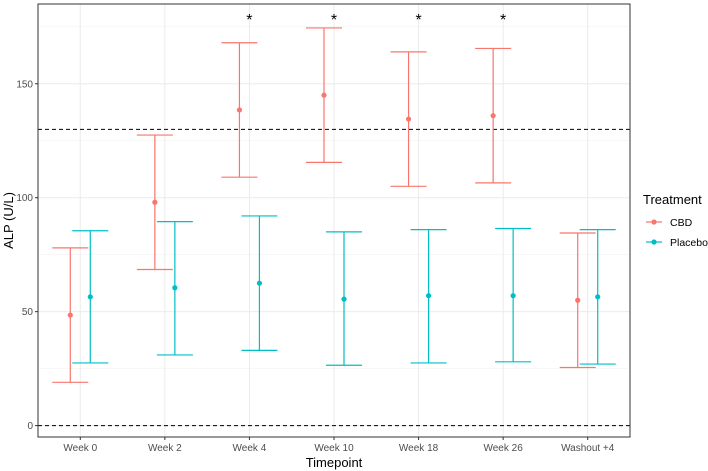 The image size is (708, 471). What do you see at coordinates (588, 448) in the screenshot?
I see `x-tick-label: Washout +4` at bounding box center [588, 448].